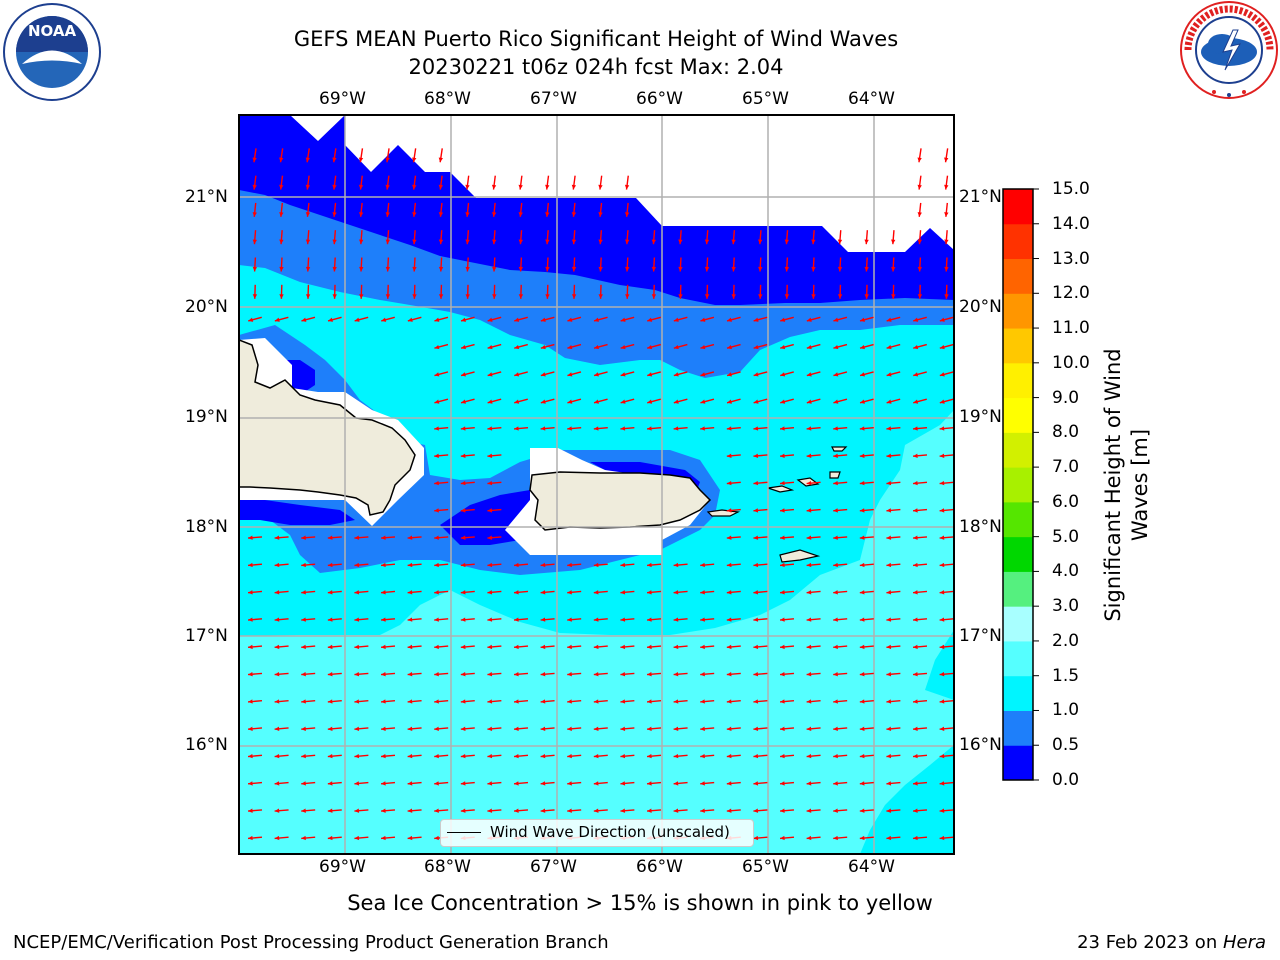 This screenshot has width=1280, height=960. I want to click on lat-label-left: 16°N, so click(206, 745).